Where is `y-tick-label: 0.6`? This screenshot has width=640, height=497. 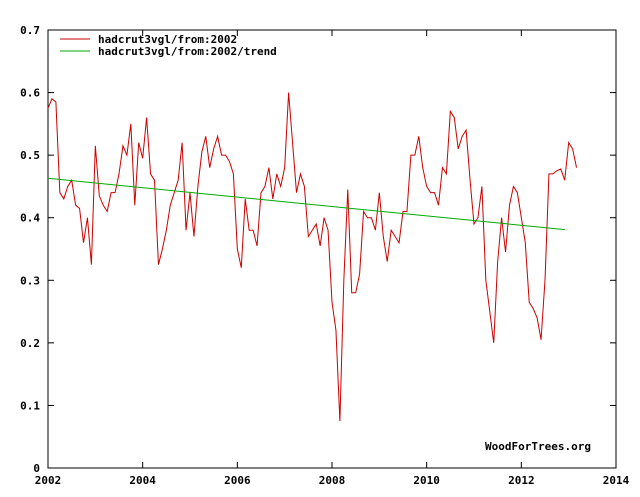
y-tick-label: 0.6 is located at coordinates (30, 93).